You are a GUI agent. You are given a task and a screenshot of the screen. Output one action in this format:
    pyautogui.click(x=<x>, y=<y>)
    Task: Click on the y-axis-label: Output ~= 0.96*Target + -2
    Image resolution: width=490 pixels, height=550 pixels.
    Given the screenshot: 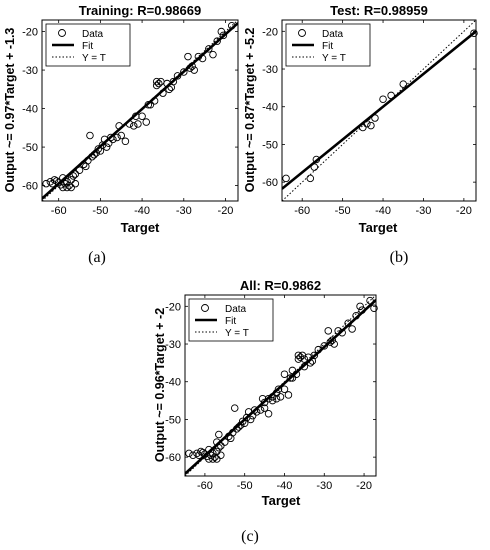 What is the action you would take?
    pyautogui.click(x=160, y=385)
    